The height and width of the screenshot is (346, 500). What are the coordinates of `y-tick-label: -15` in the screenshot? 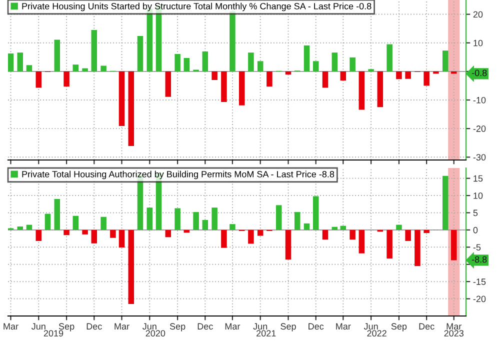 It's located at (479, 281).